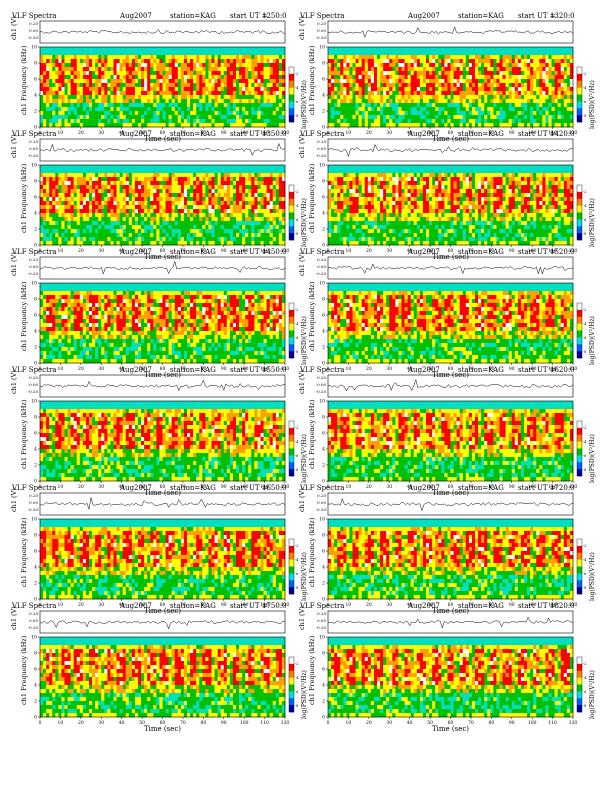 The width and height of the screenshot is (612, 797). What do you see at coordinates (291, 84) in the screenshot?
I see `colorbar-swatch` at bounding box center [291, 84].